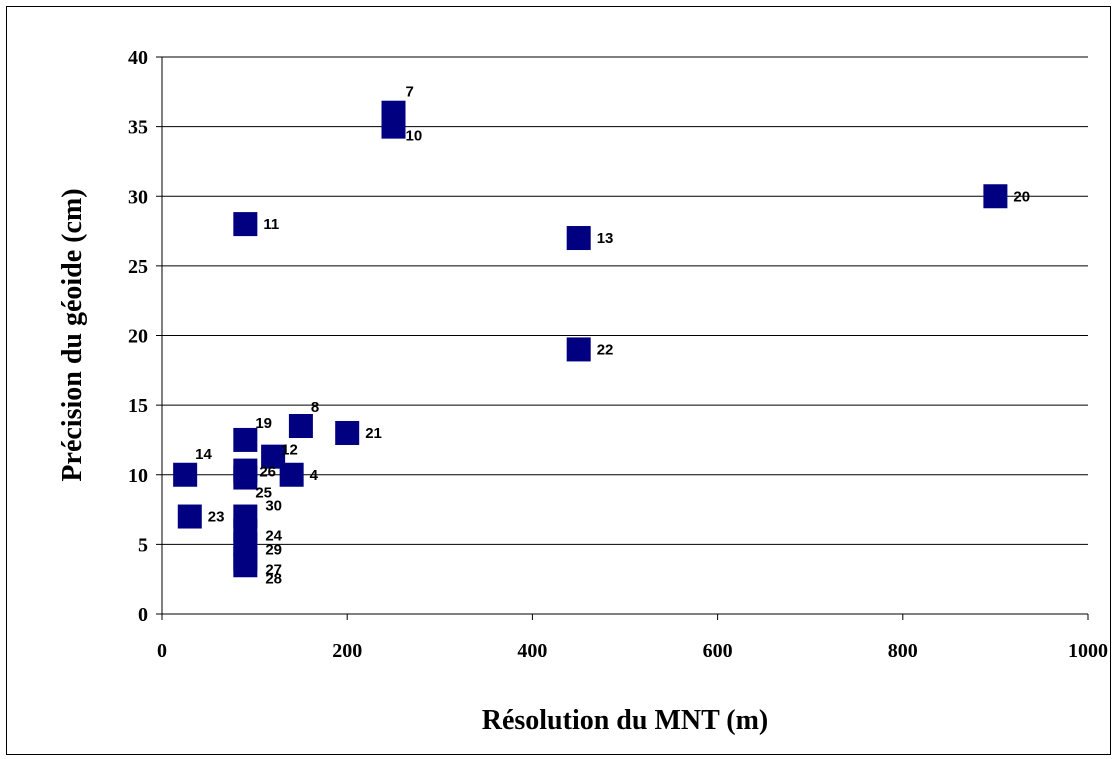  What do you see at coordinates (162, 651) in the screenshot?
I see `x-tick-label: 0` at bounding box center [162, 651].